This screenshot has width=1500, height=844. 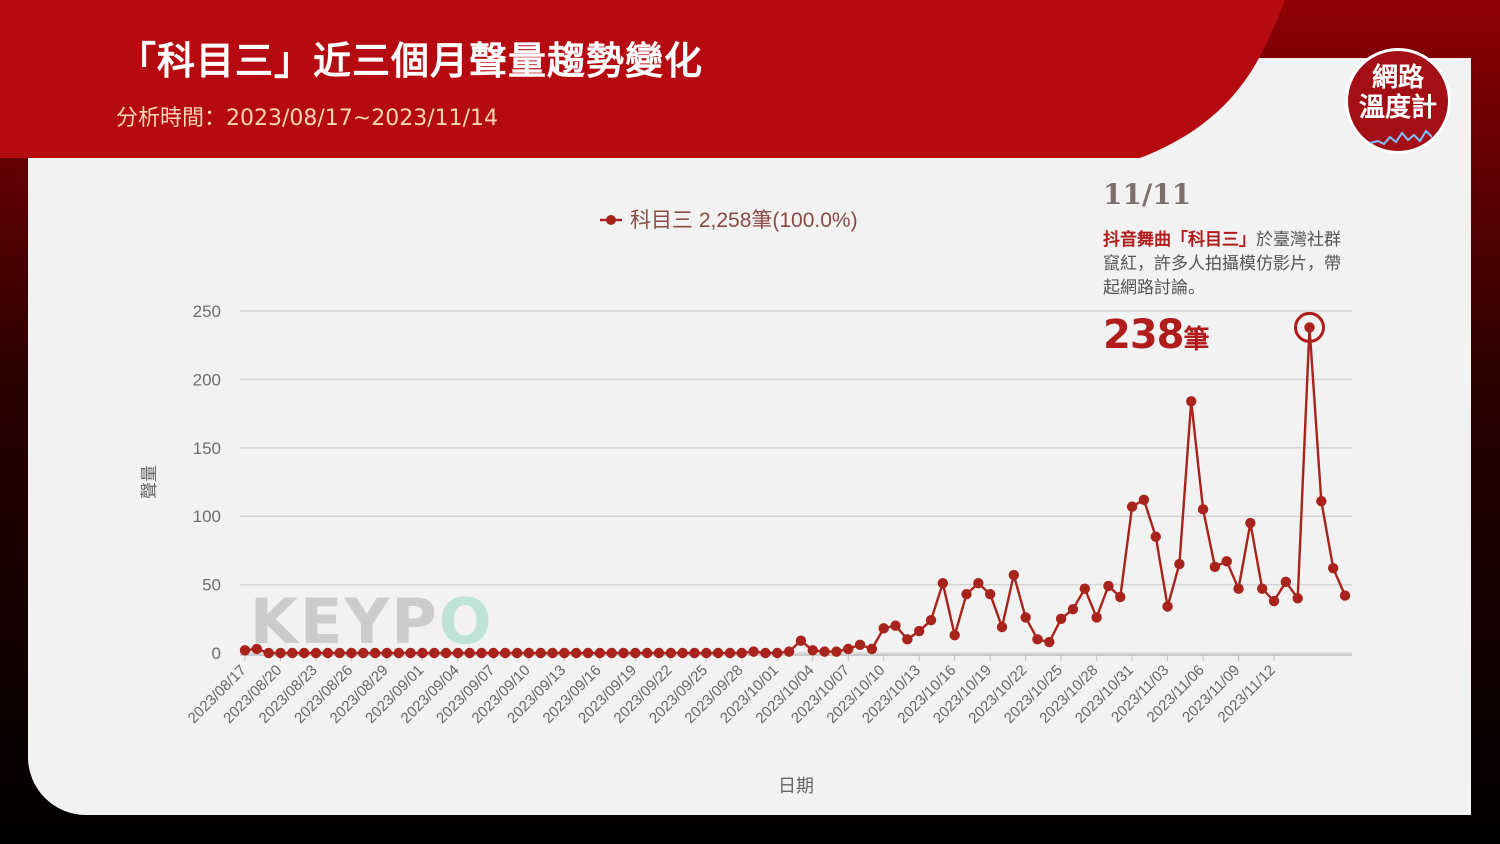 I want to click on brand-logo: 網路 溫度計, so click(x=1398, y=101).